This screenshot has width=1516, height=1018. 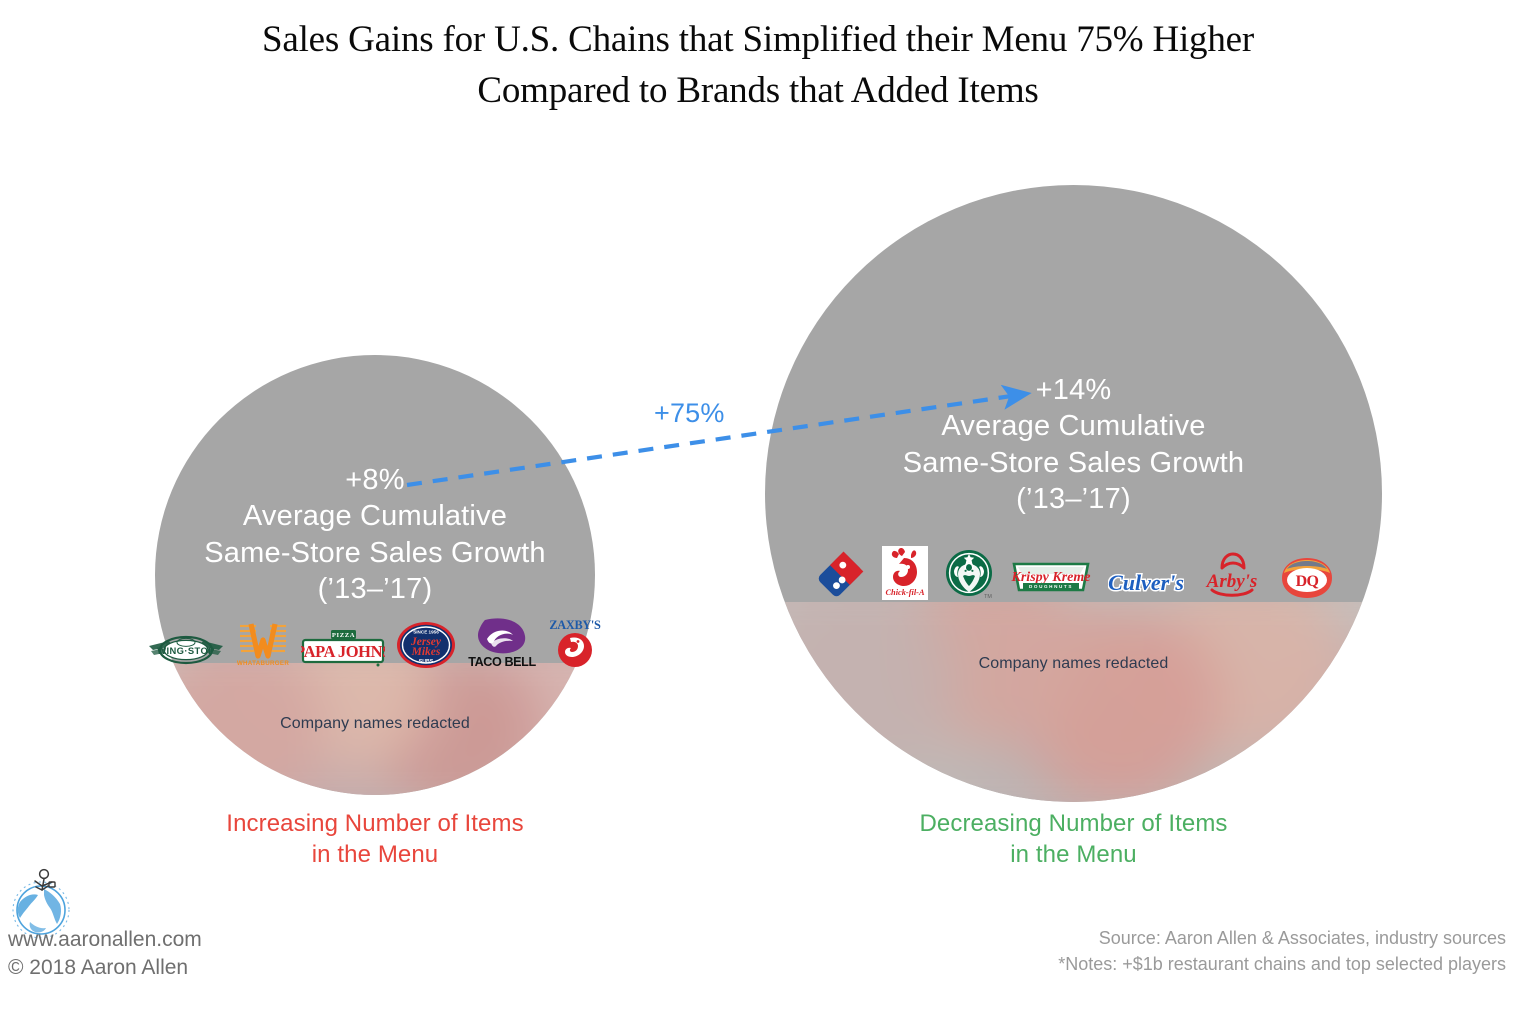 I want to click on left-metric-line-2: Same-Store Sales Growth, so click(x=375, y=552).